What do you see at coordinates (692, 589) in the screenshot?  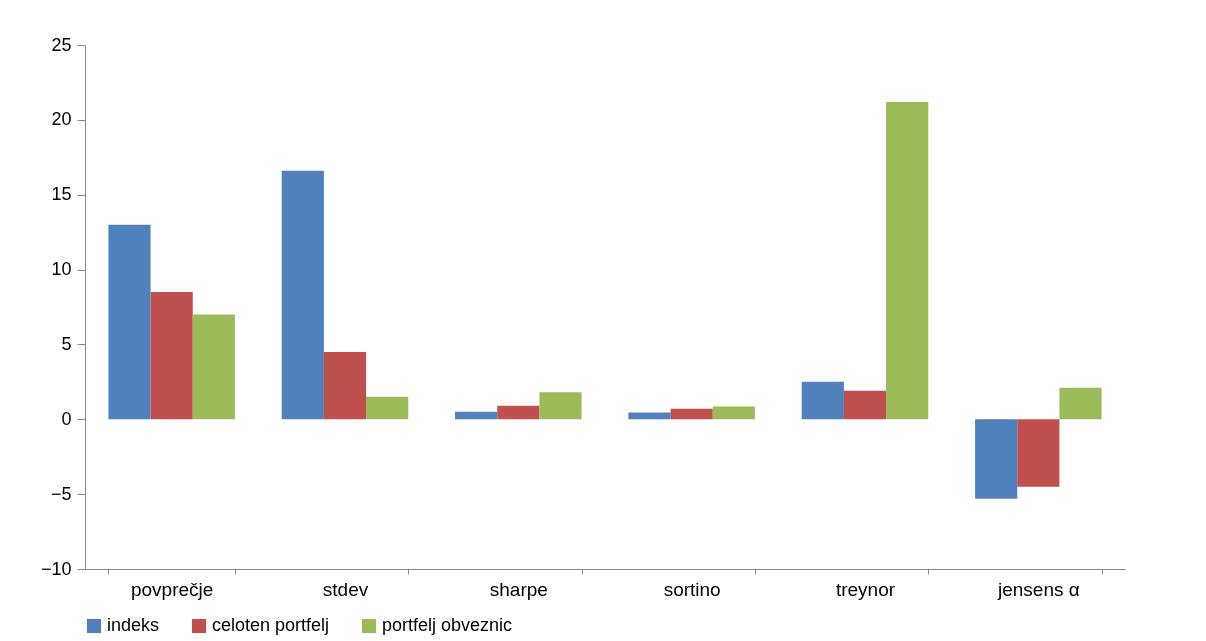 I see `x-tick-label: sortino` at bounding box center [692, 589].